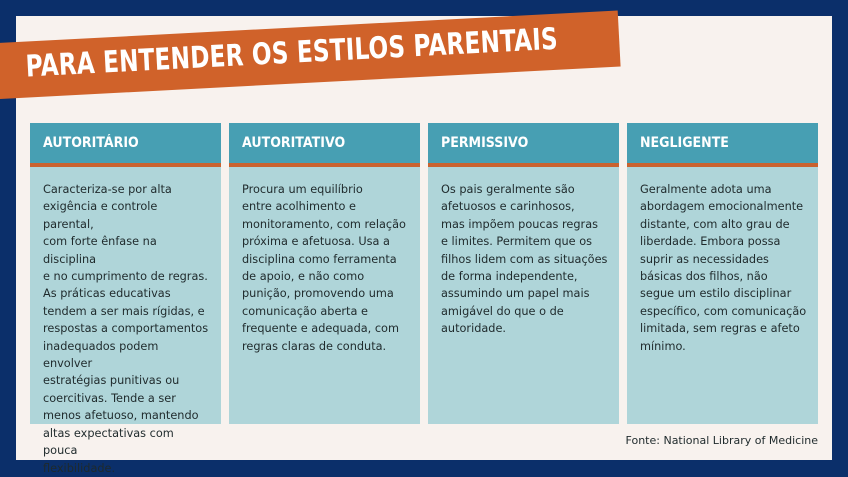  What do you see at coordinates (294, 143) in the screenshot?
I see `card-title: AUTORITATIVO` at bounding box center [294, 143].